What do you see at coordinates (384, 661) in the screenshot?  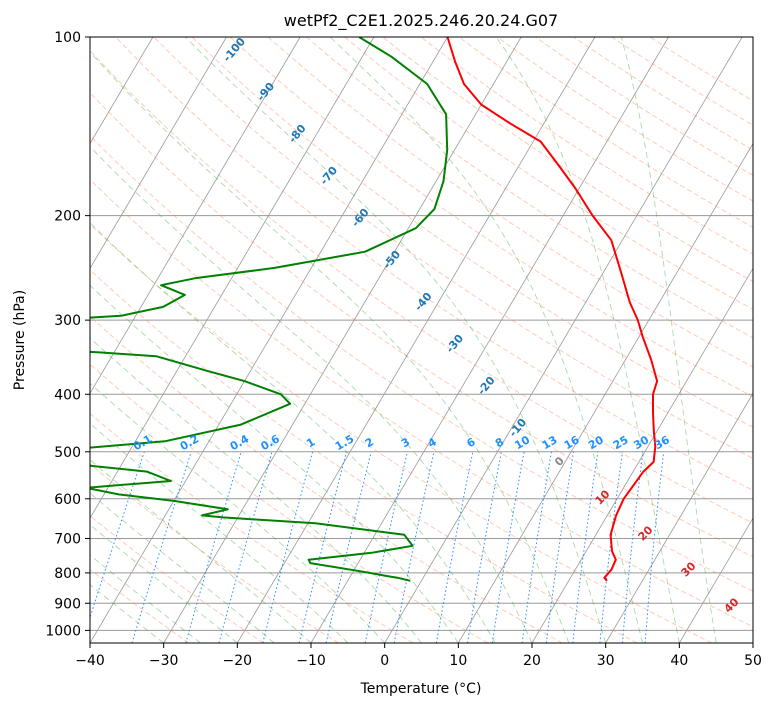 I see `x-tick-label: 0` at bounding box center [384, 661].